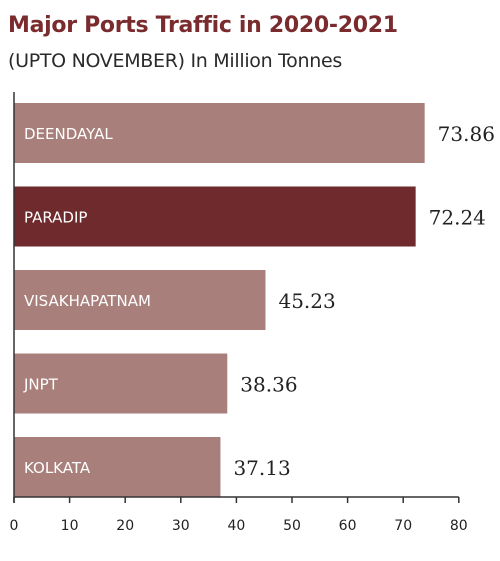 This screenshot has height=561, width=500. What do you see at coordinates (203, 25) in the screenshot?
I see `chart-title: Major Ports Traffic in 2020-2021` at bounding box center [203, 25].